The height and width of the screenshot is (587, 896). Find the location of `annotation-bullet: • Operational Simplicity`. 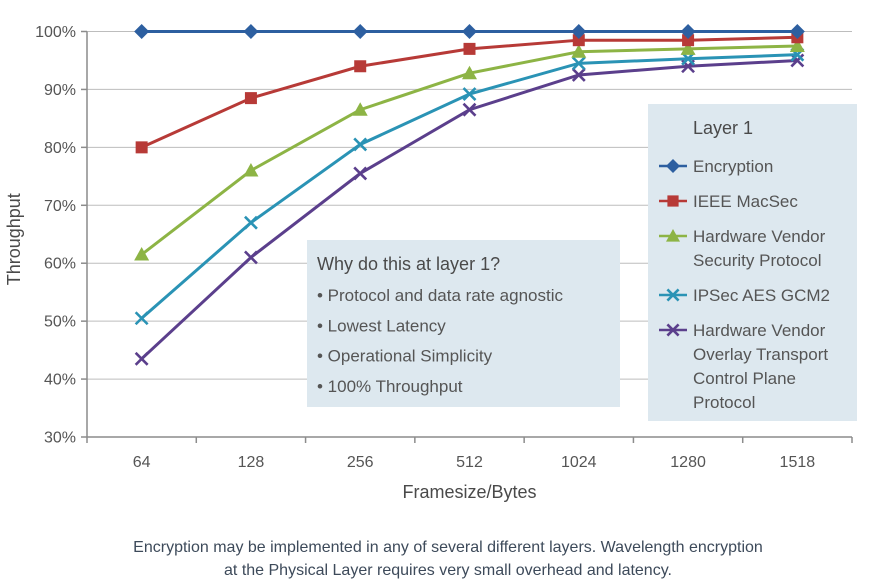

annotation-bullet: • Operational Simplicity is located at coordinates (405, 356).